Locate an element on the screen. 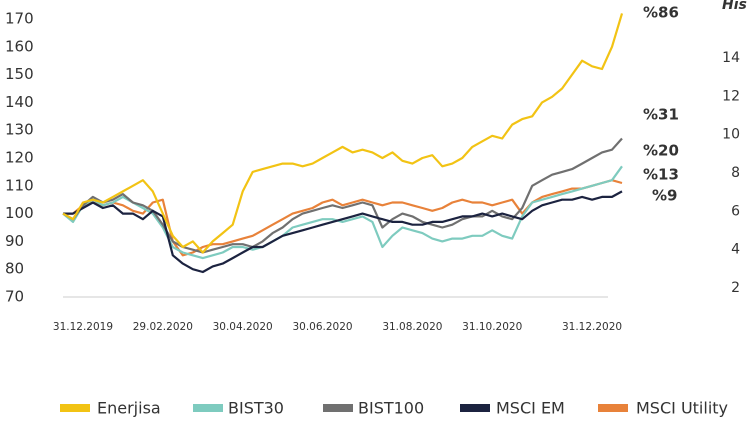 The image size is (750, 428). legend-label: MSCI EM is located at coordinates (530, 408).